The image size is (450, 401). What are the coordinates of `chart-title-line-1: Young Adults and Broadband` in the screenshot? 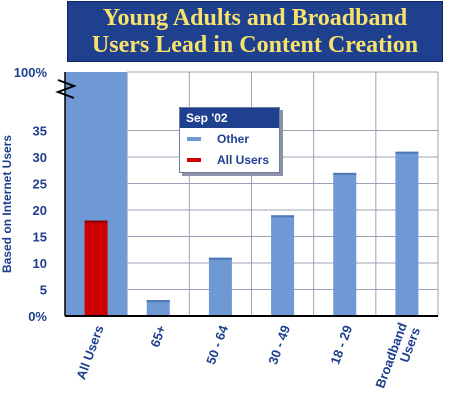 It's located at (255, 17).